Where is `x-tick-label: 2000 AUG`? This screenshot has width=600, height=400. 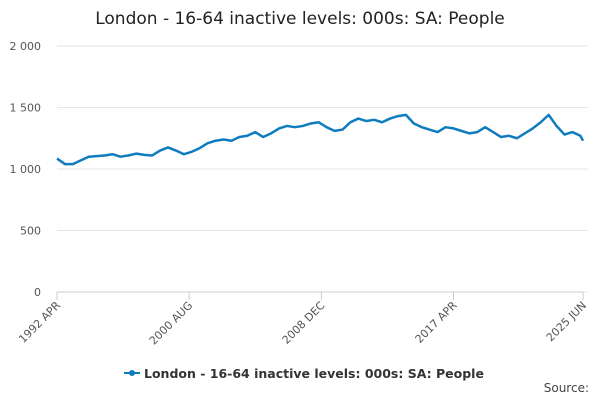
x-tick-label: 2000 AUG is located at coordinates (171, 323).